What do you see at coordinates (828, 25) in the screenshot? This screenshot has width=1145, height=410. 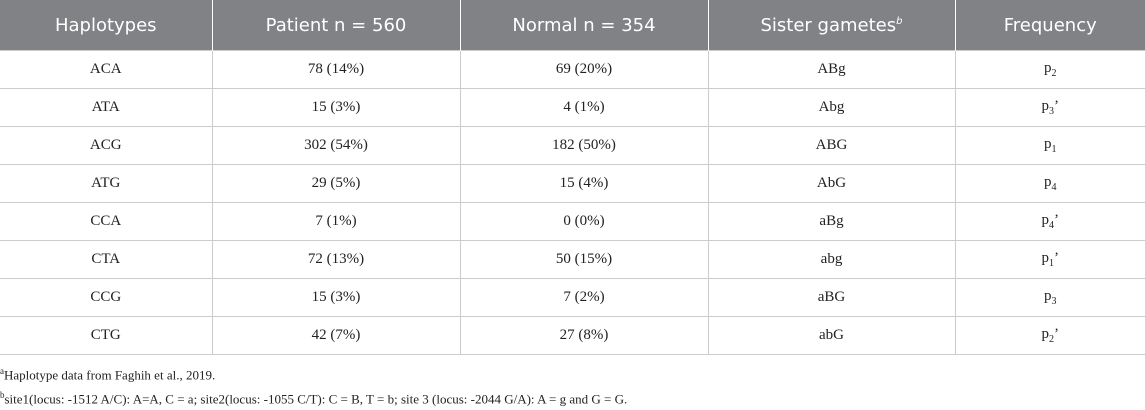 I see `header-text: Sister gametes` at bounding box center [828, 25].